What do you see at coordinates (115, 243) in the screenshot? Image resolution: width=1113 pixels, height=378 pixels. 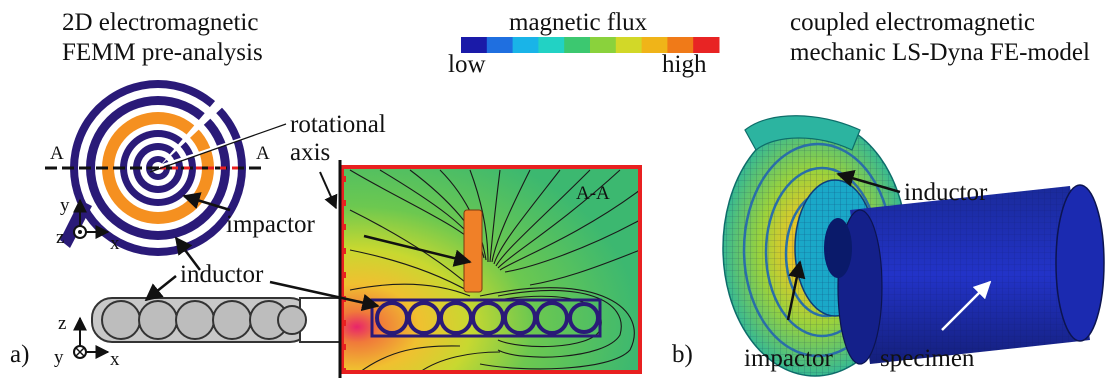 I see `axis-label-x-top: x` at bounding box center [115, 243].